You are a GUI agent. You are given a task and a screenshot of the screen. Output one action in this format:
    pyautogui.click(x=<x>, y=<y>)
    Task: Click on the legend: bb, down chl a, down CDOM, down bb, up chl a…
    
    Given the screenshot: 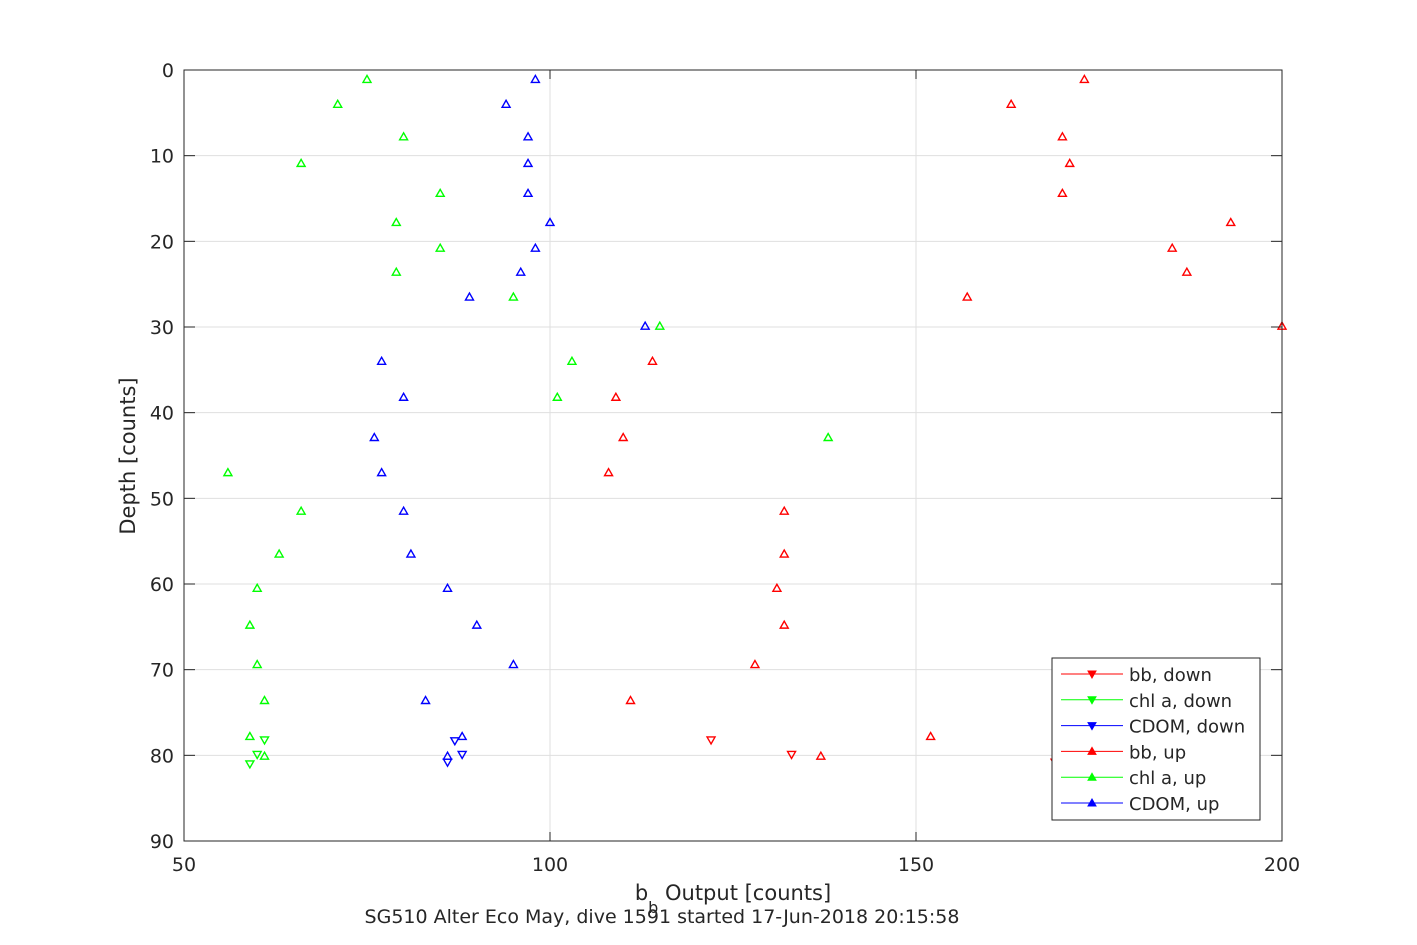 What is the action you would take?
    pyautogui.click(x=1156, y=739)
    